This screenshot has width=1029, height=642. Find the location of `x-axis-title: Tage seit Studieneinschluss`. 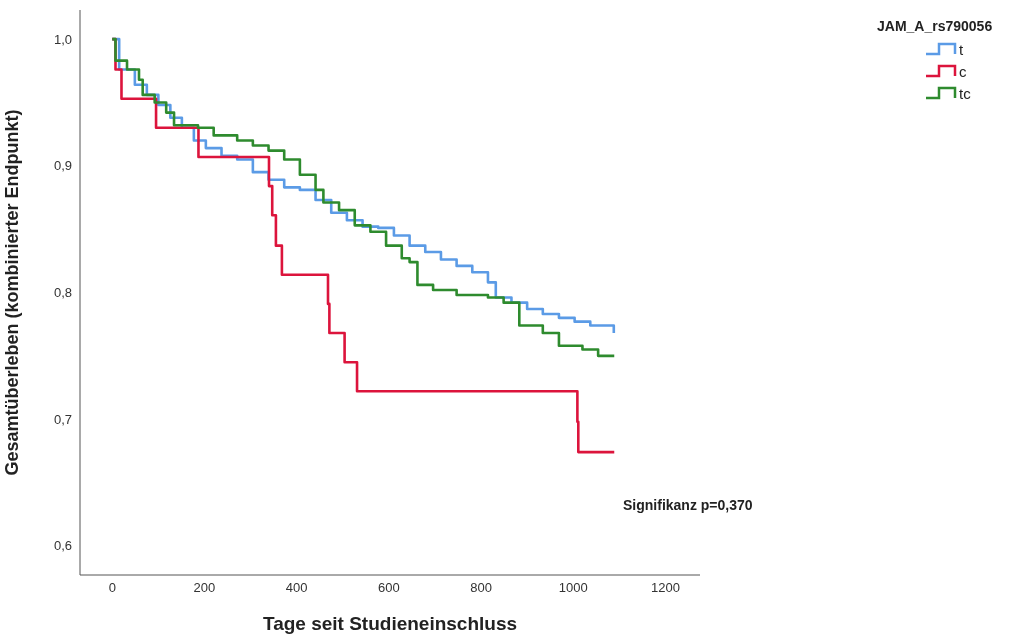

x-axis-title: Tage seit Studieneinschluss is located at coordinates (390, 623).